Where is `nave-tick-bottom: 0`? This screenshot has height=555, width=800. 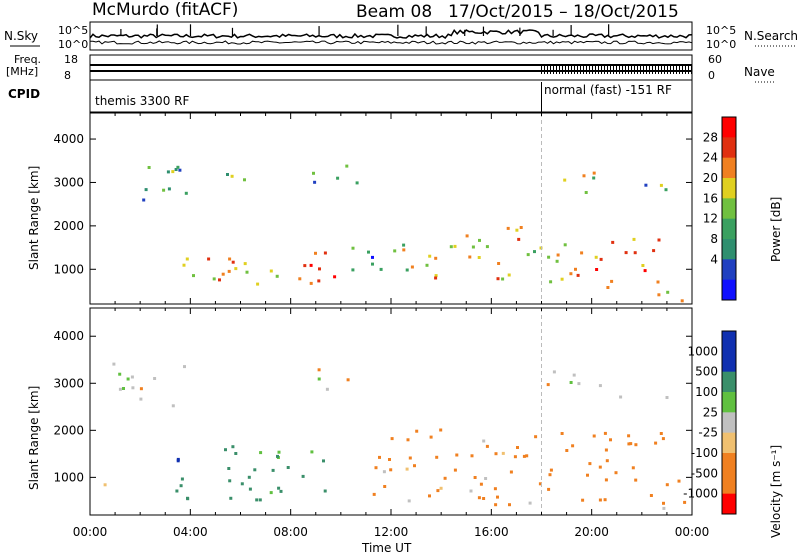
nave-tick-bottom: 0 is located at coordinates (711, 75).